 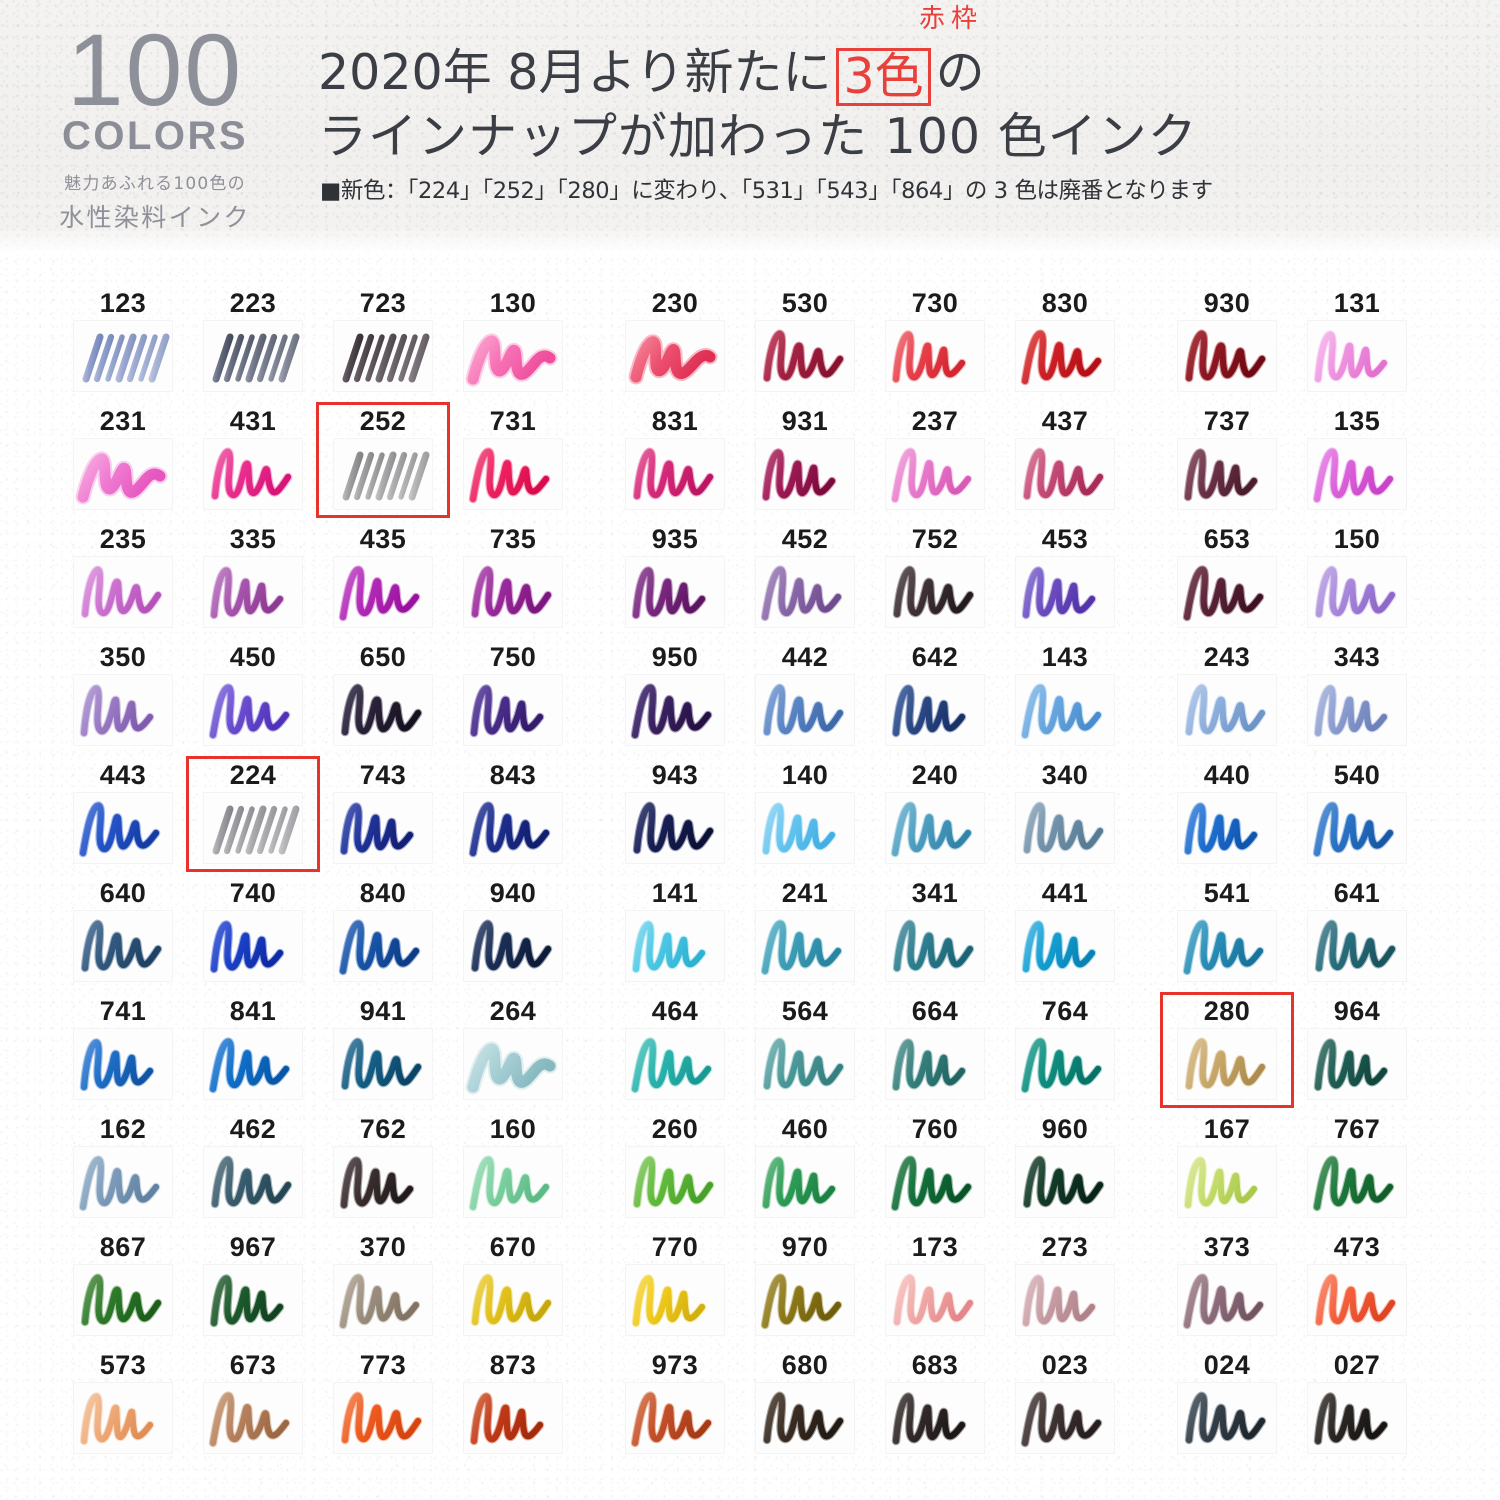 What do you see at coordinates (1357, 581) in the screenshot?
I see `swatch-cell-150: 150` at bounding box center [1357, 581].